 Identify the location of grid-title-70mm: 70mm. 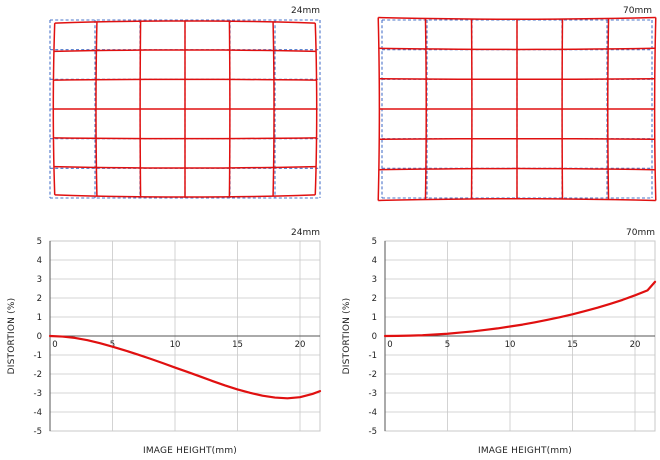
(637, 11).